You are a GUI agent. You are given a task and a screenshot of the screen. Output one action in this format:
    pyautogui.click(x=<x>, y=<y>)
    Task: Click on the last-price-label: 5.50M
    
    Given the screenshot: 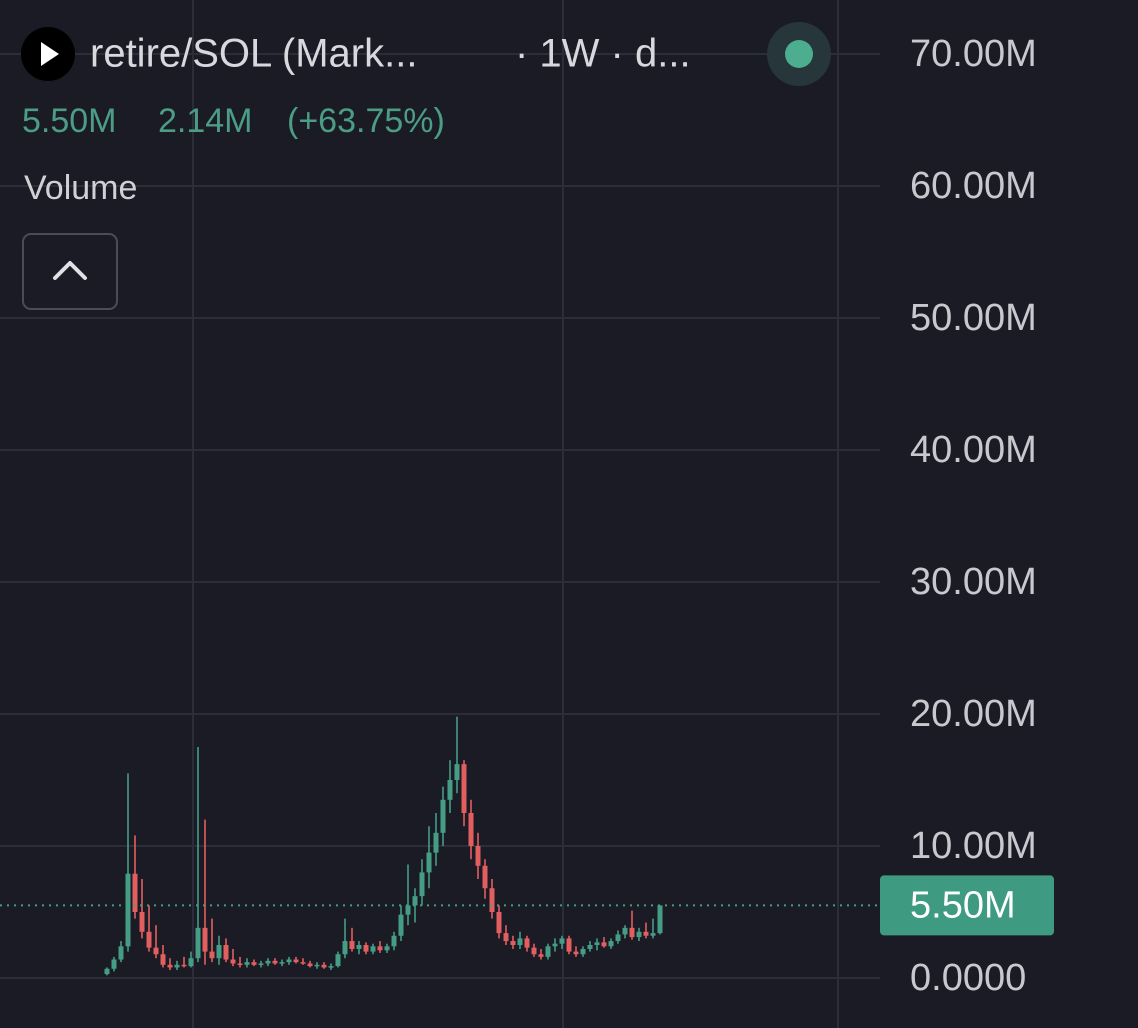 What is the action you would take?
    pyautogui.click(x=963, y=905)
    